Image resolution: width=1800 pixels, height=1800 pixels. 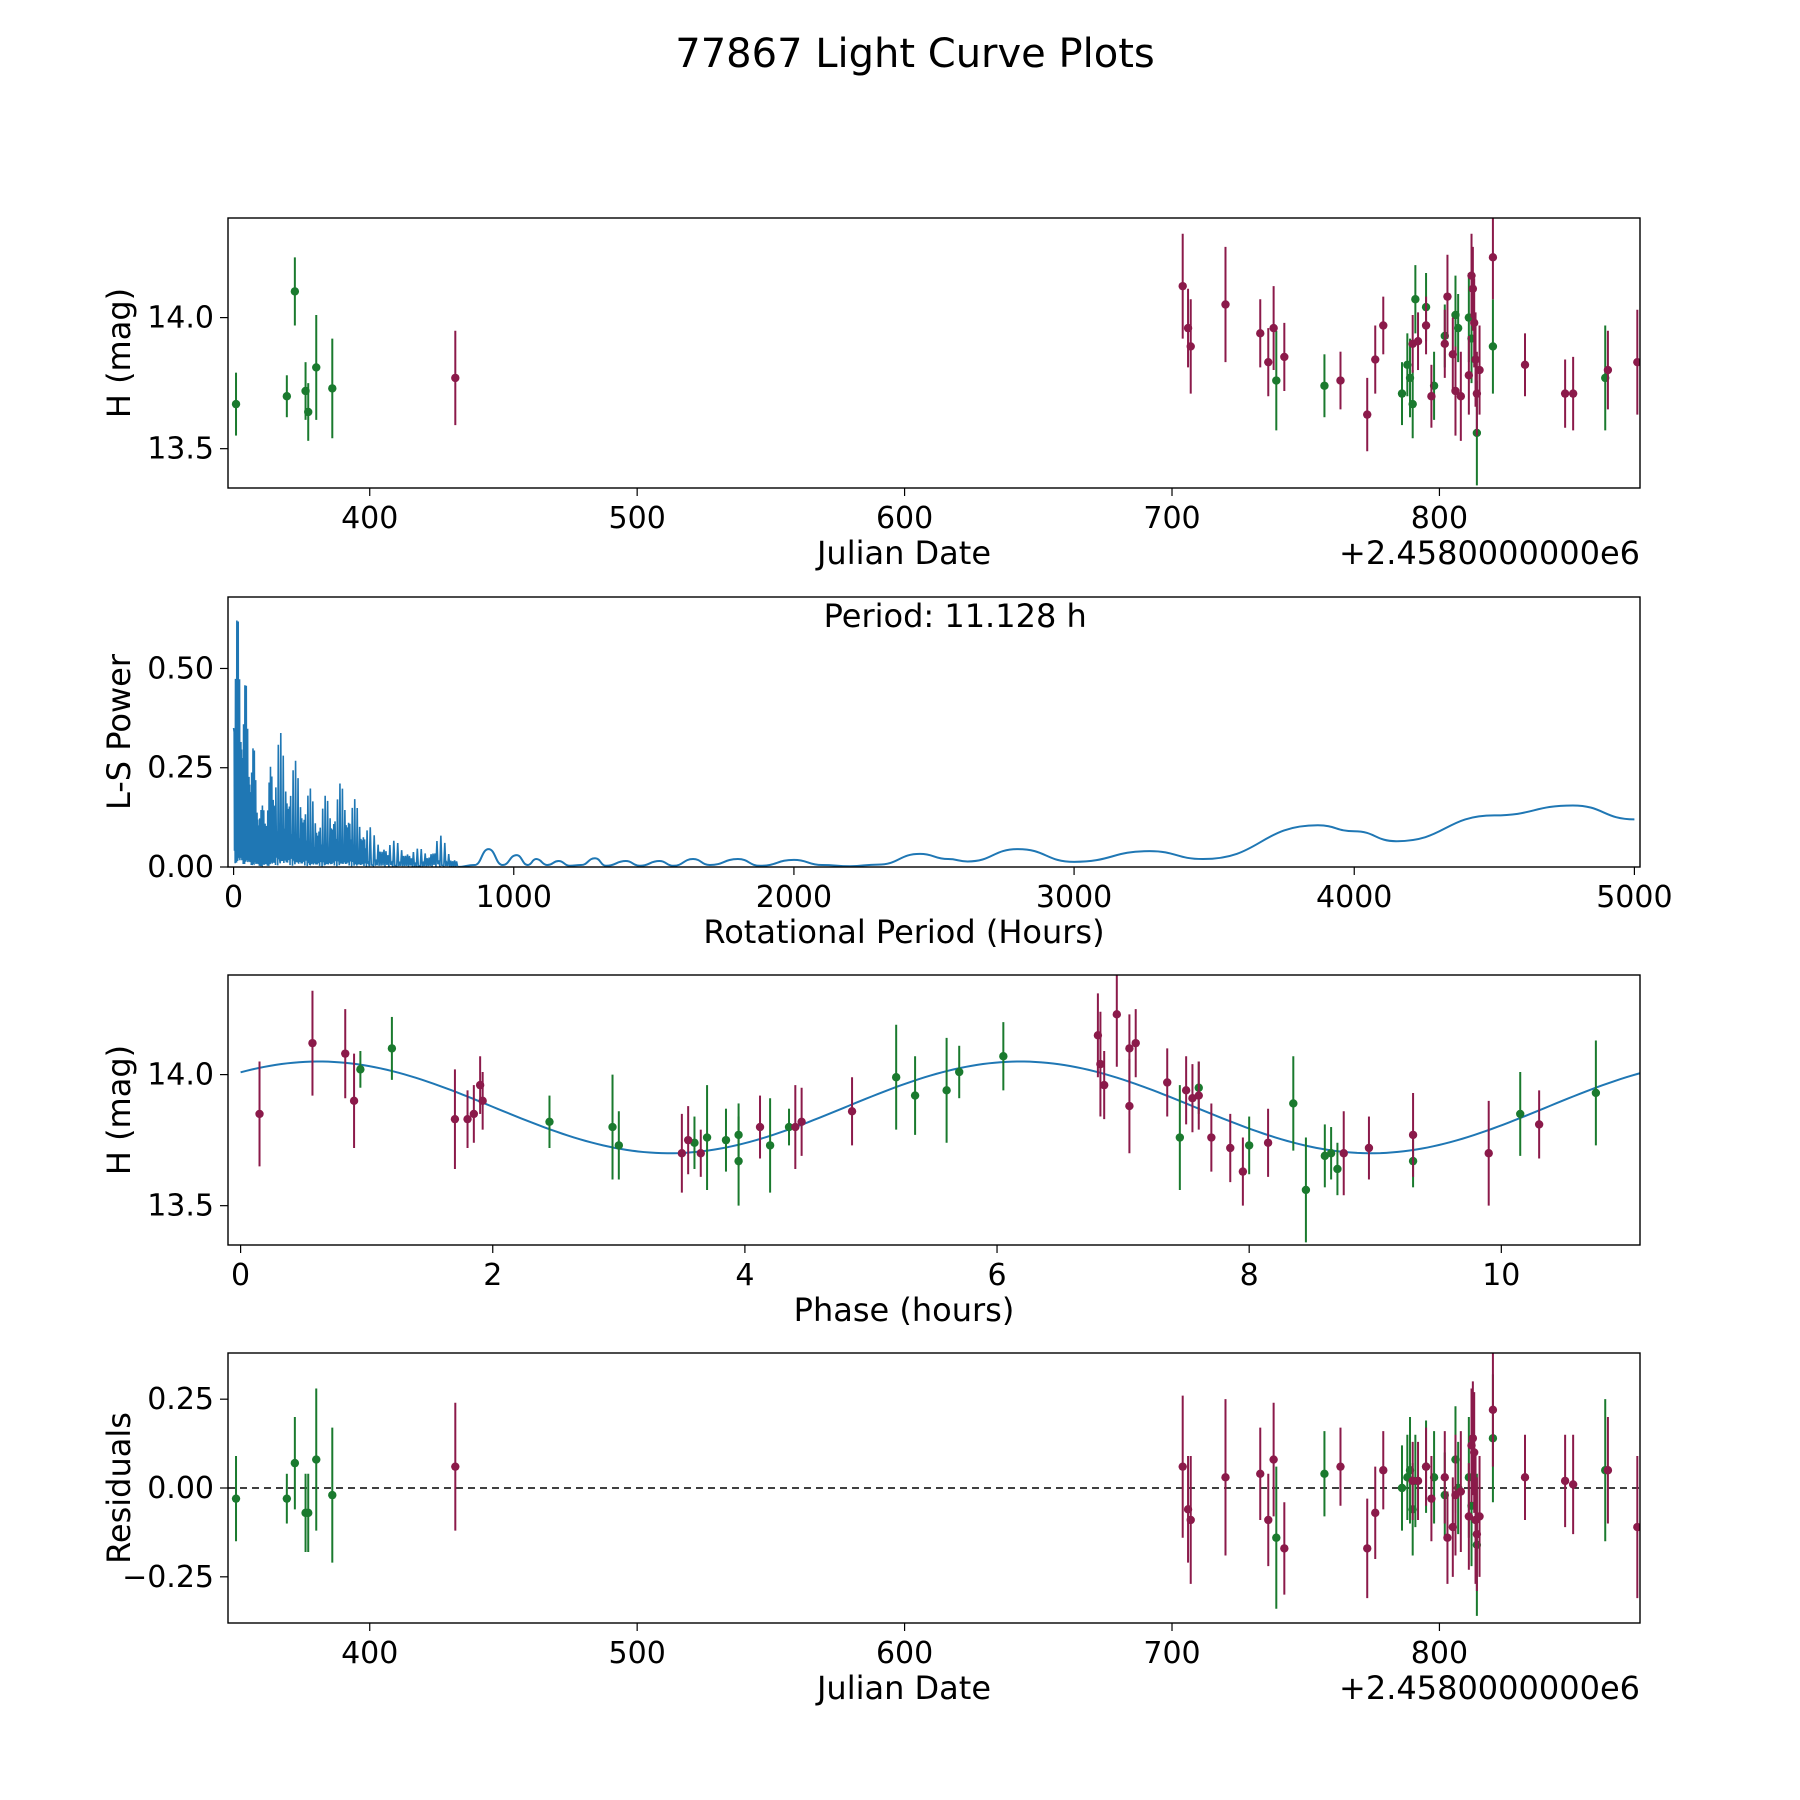 What do you see at coordinates (904, 518) in the screenshot?
I see `x-tick-label: 600` at bounding box center [904, 518].